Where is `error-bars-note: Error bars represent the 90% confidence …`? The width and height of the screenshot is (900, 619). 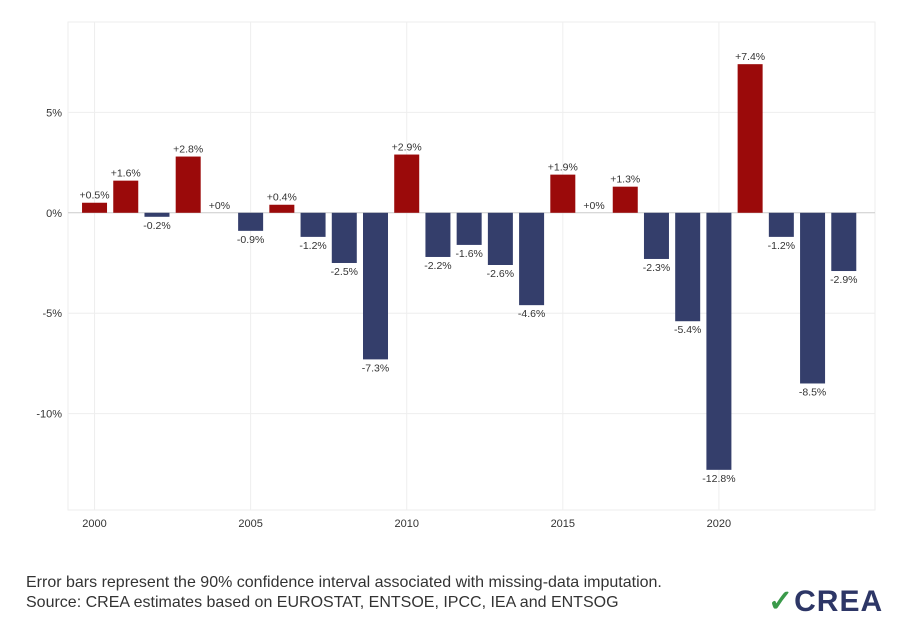 error-bars-note: Error bars represent the 90% confidence … is located at coordinates (344, 582).